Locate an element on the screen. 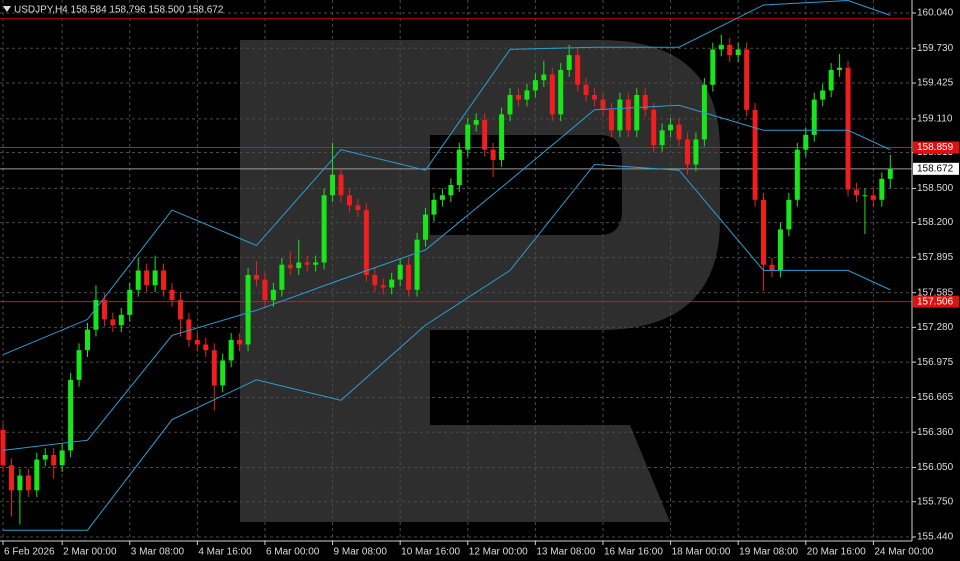 The width and height of the screenshot is (960, 561). y-tick-label: 158.500 is located at coordinates (935, 188).